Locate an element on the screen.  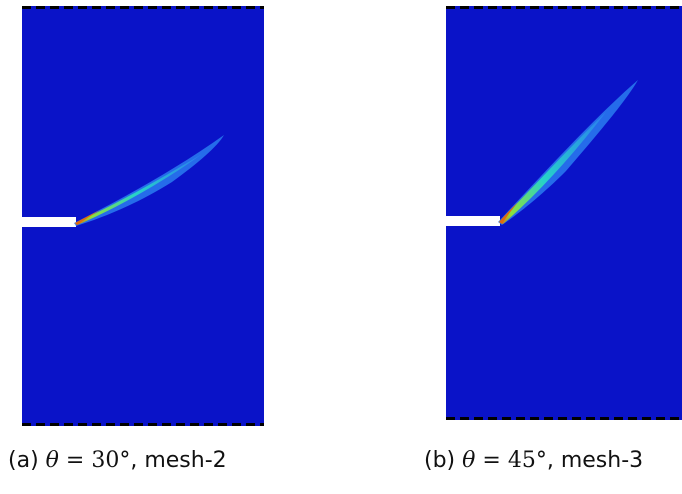
crack-band-a is located at coordinates (138, 189).